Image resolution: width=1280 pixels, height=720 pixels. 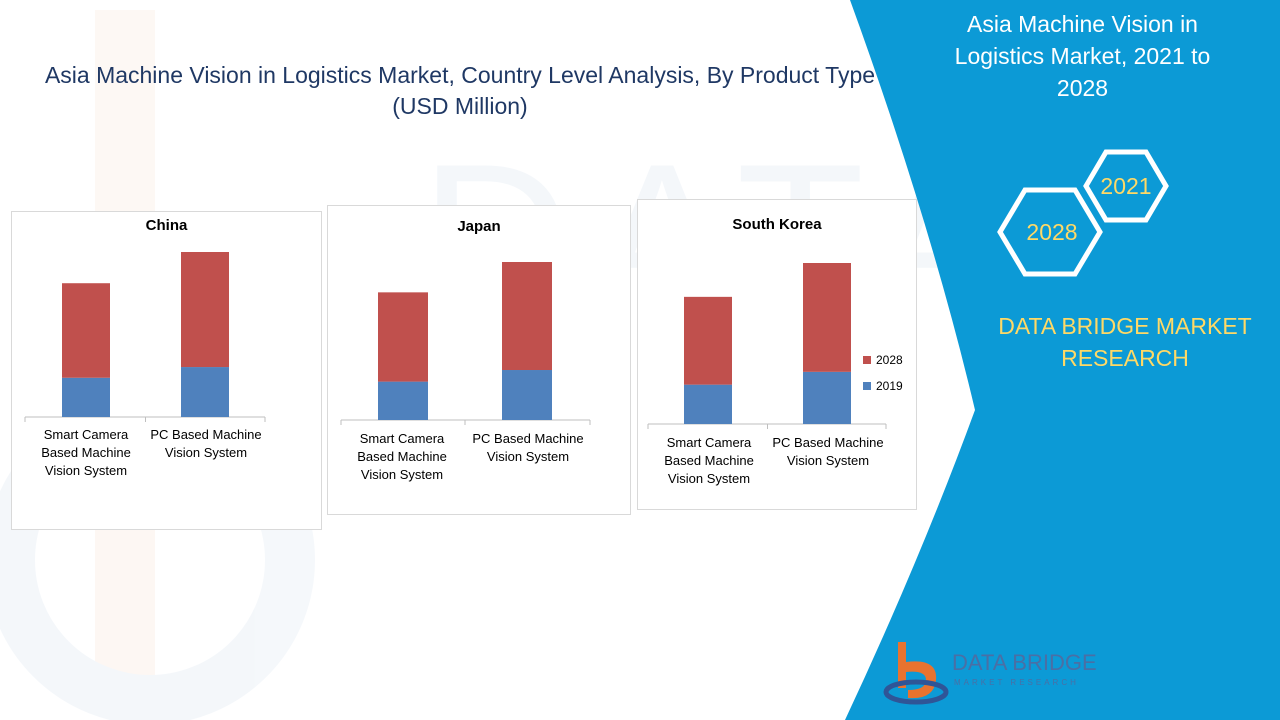 What do you see at coordinates (889, 360) in the screenshot?
I see `legend-label: 2028` at bounding box center [889, 360].